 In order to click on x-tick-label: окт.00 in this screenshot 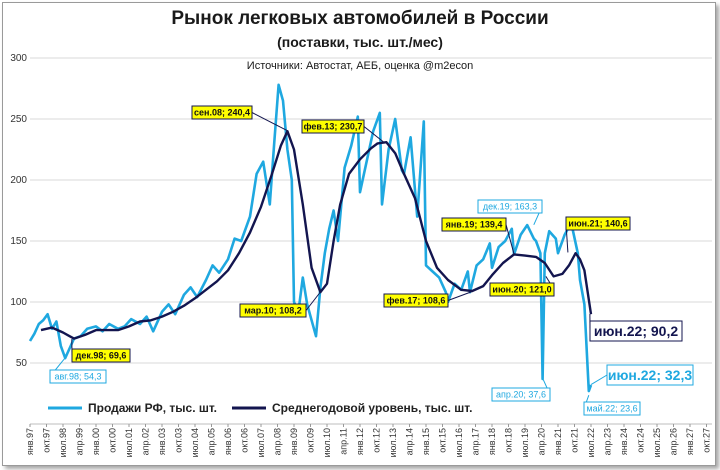, I will do `click(113, 440)`.